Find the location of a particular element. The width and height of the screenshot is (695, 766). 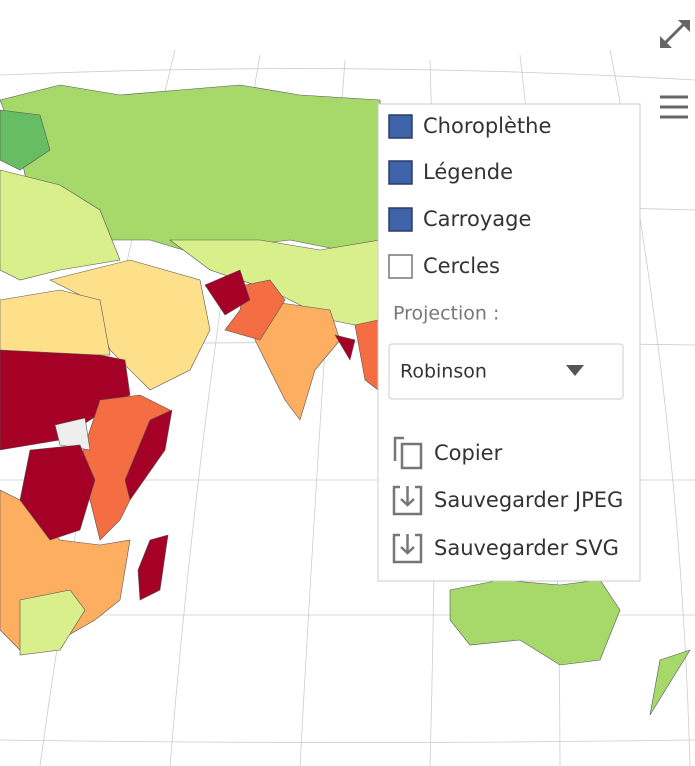

layer-label: Carroyage is located at coordinates (477, 219).